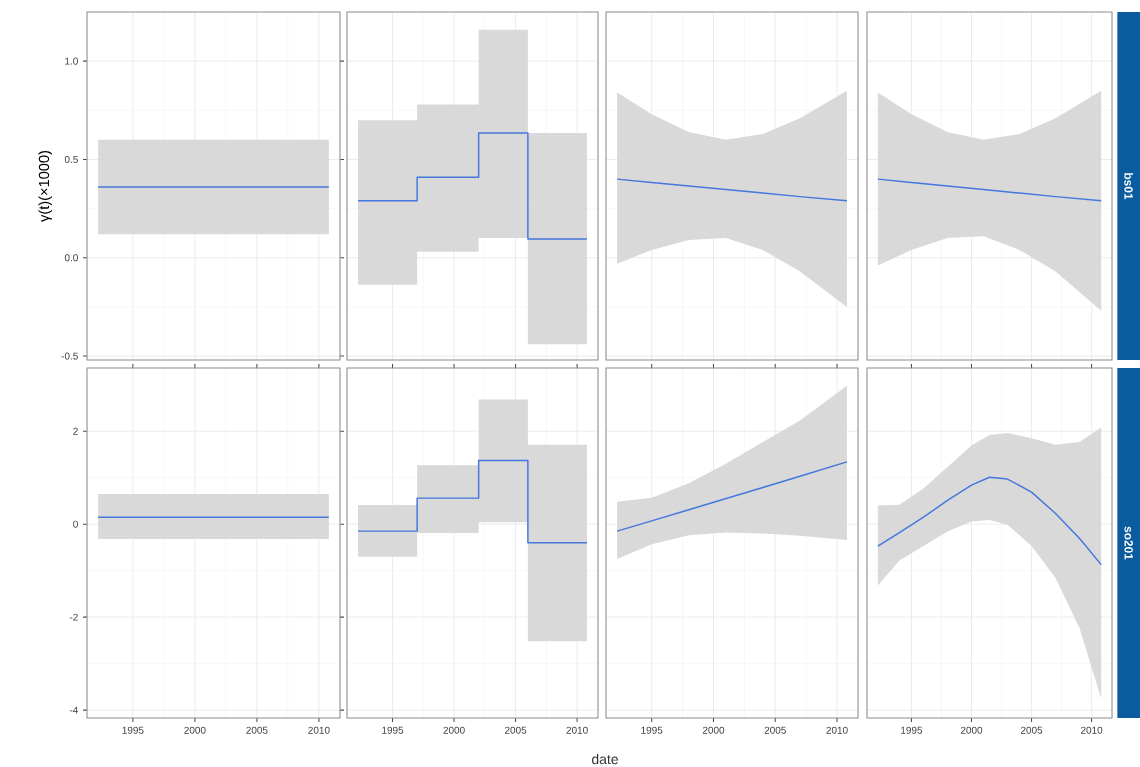  I want to click on y-tick-label: 0, so click(75, 524).